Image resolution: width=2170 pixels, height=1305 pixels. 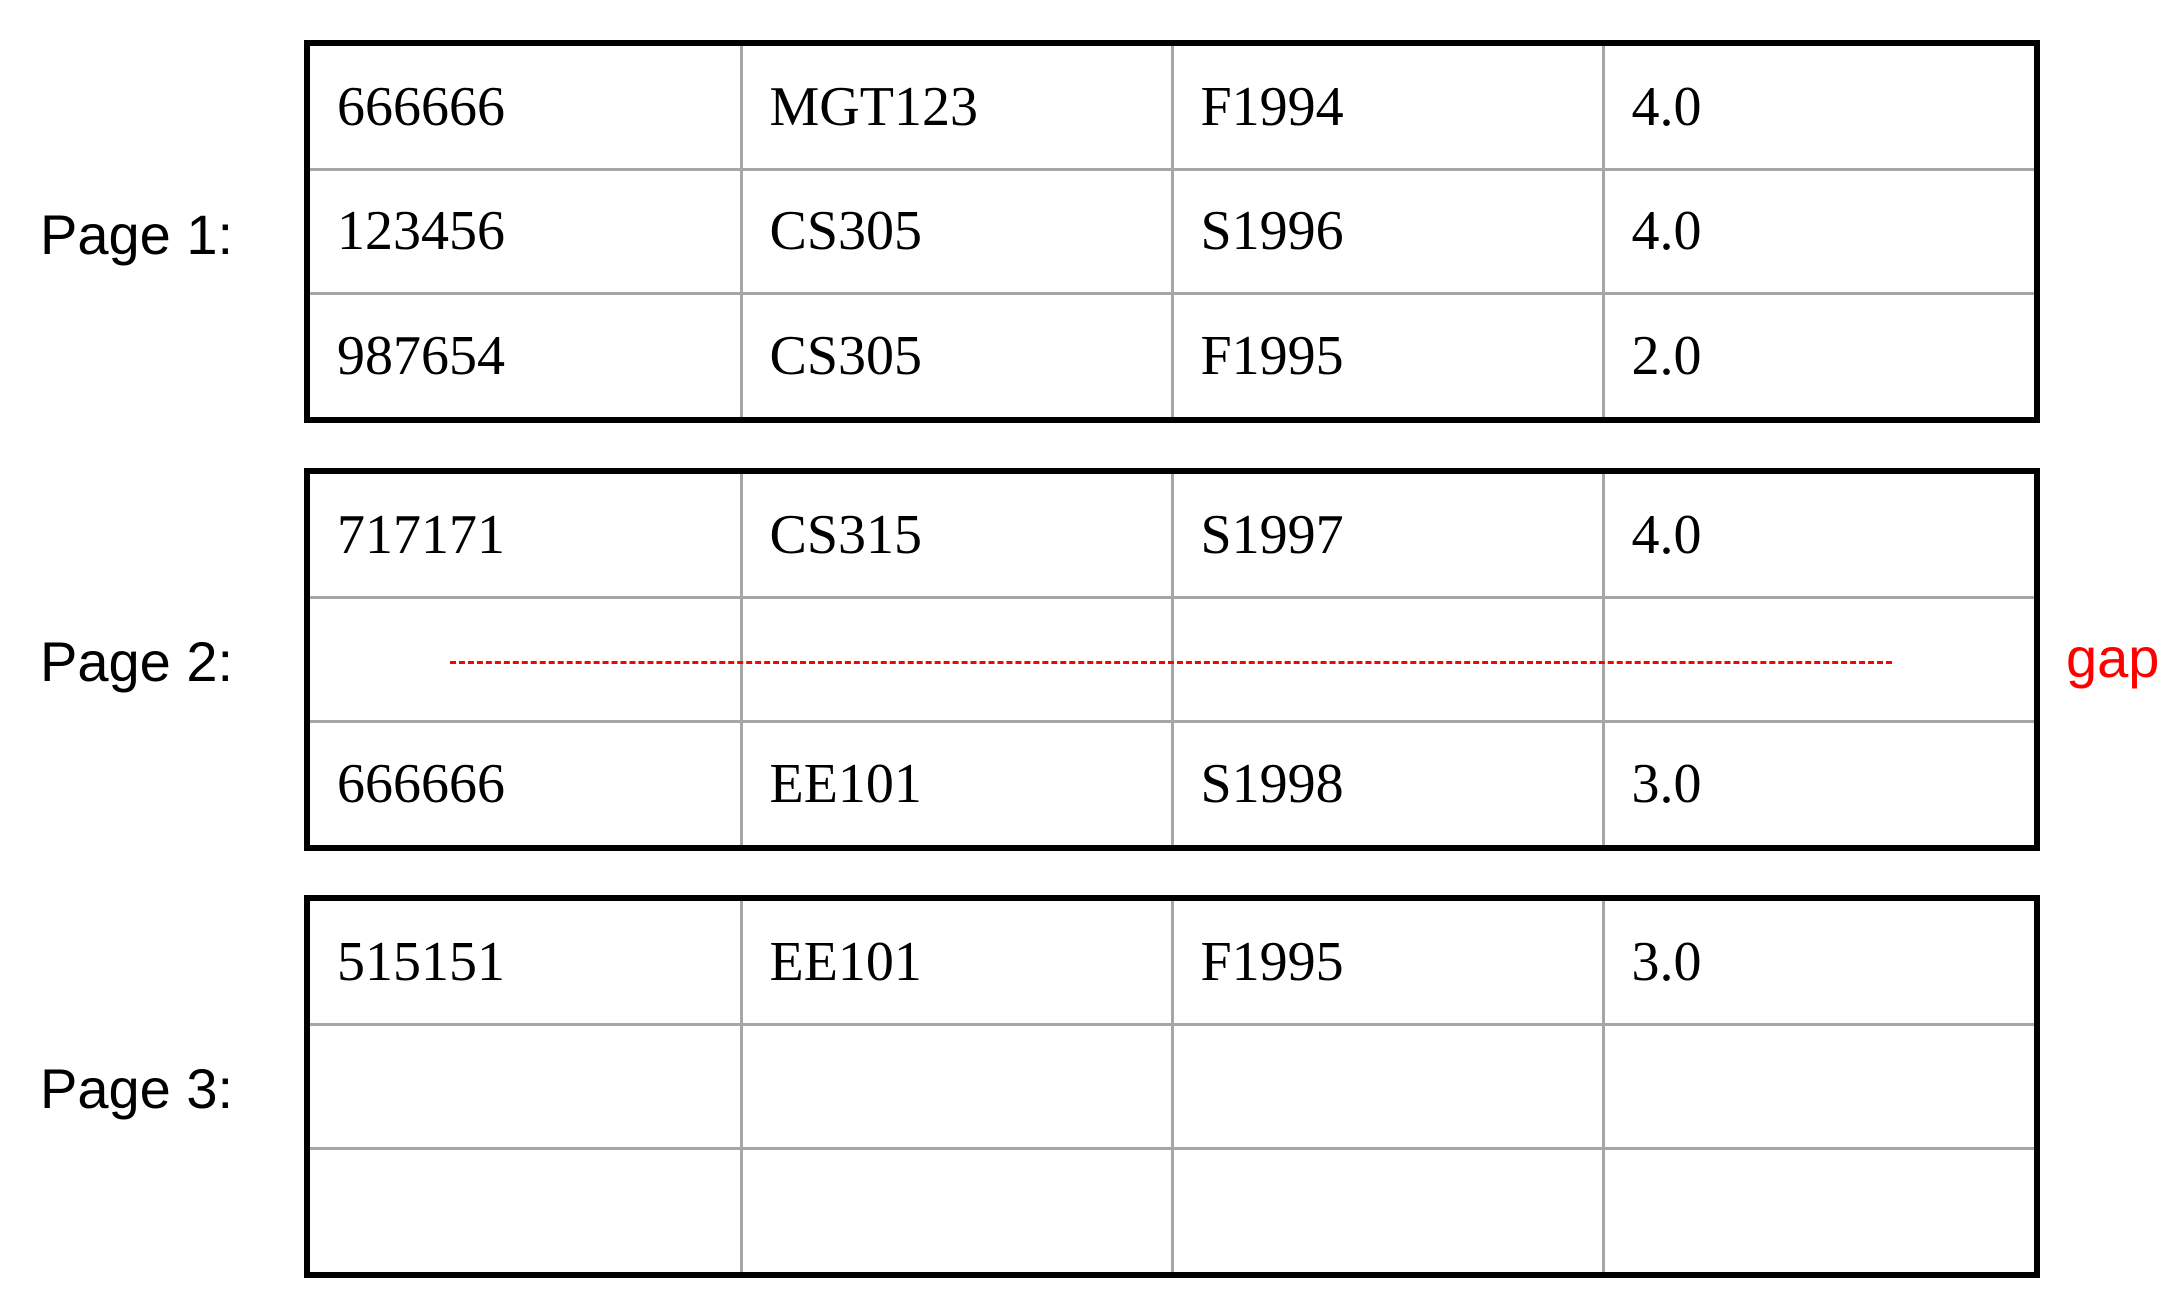 What do you see at coordinates (2113, 657) in the screenshot?
I see `gap-label: gap` at bounding box center [2113, 657].